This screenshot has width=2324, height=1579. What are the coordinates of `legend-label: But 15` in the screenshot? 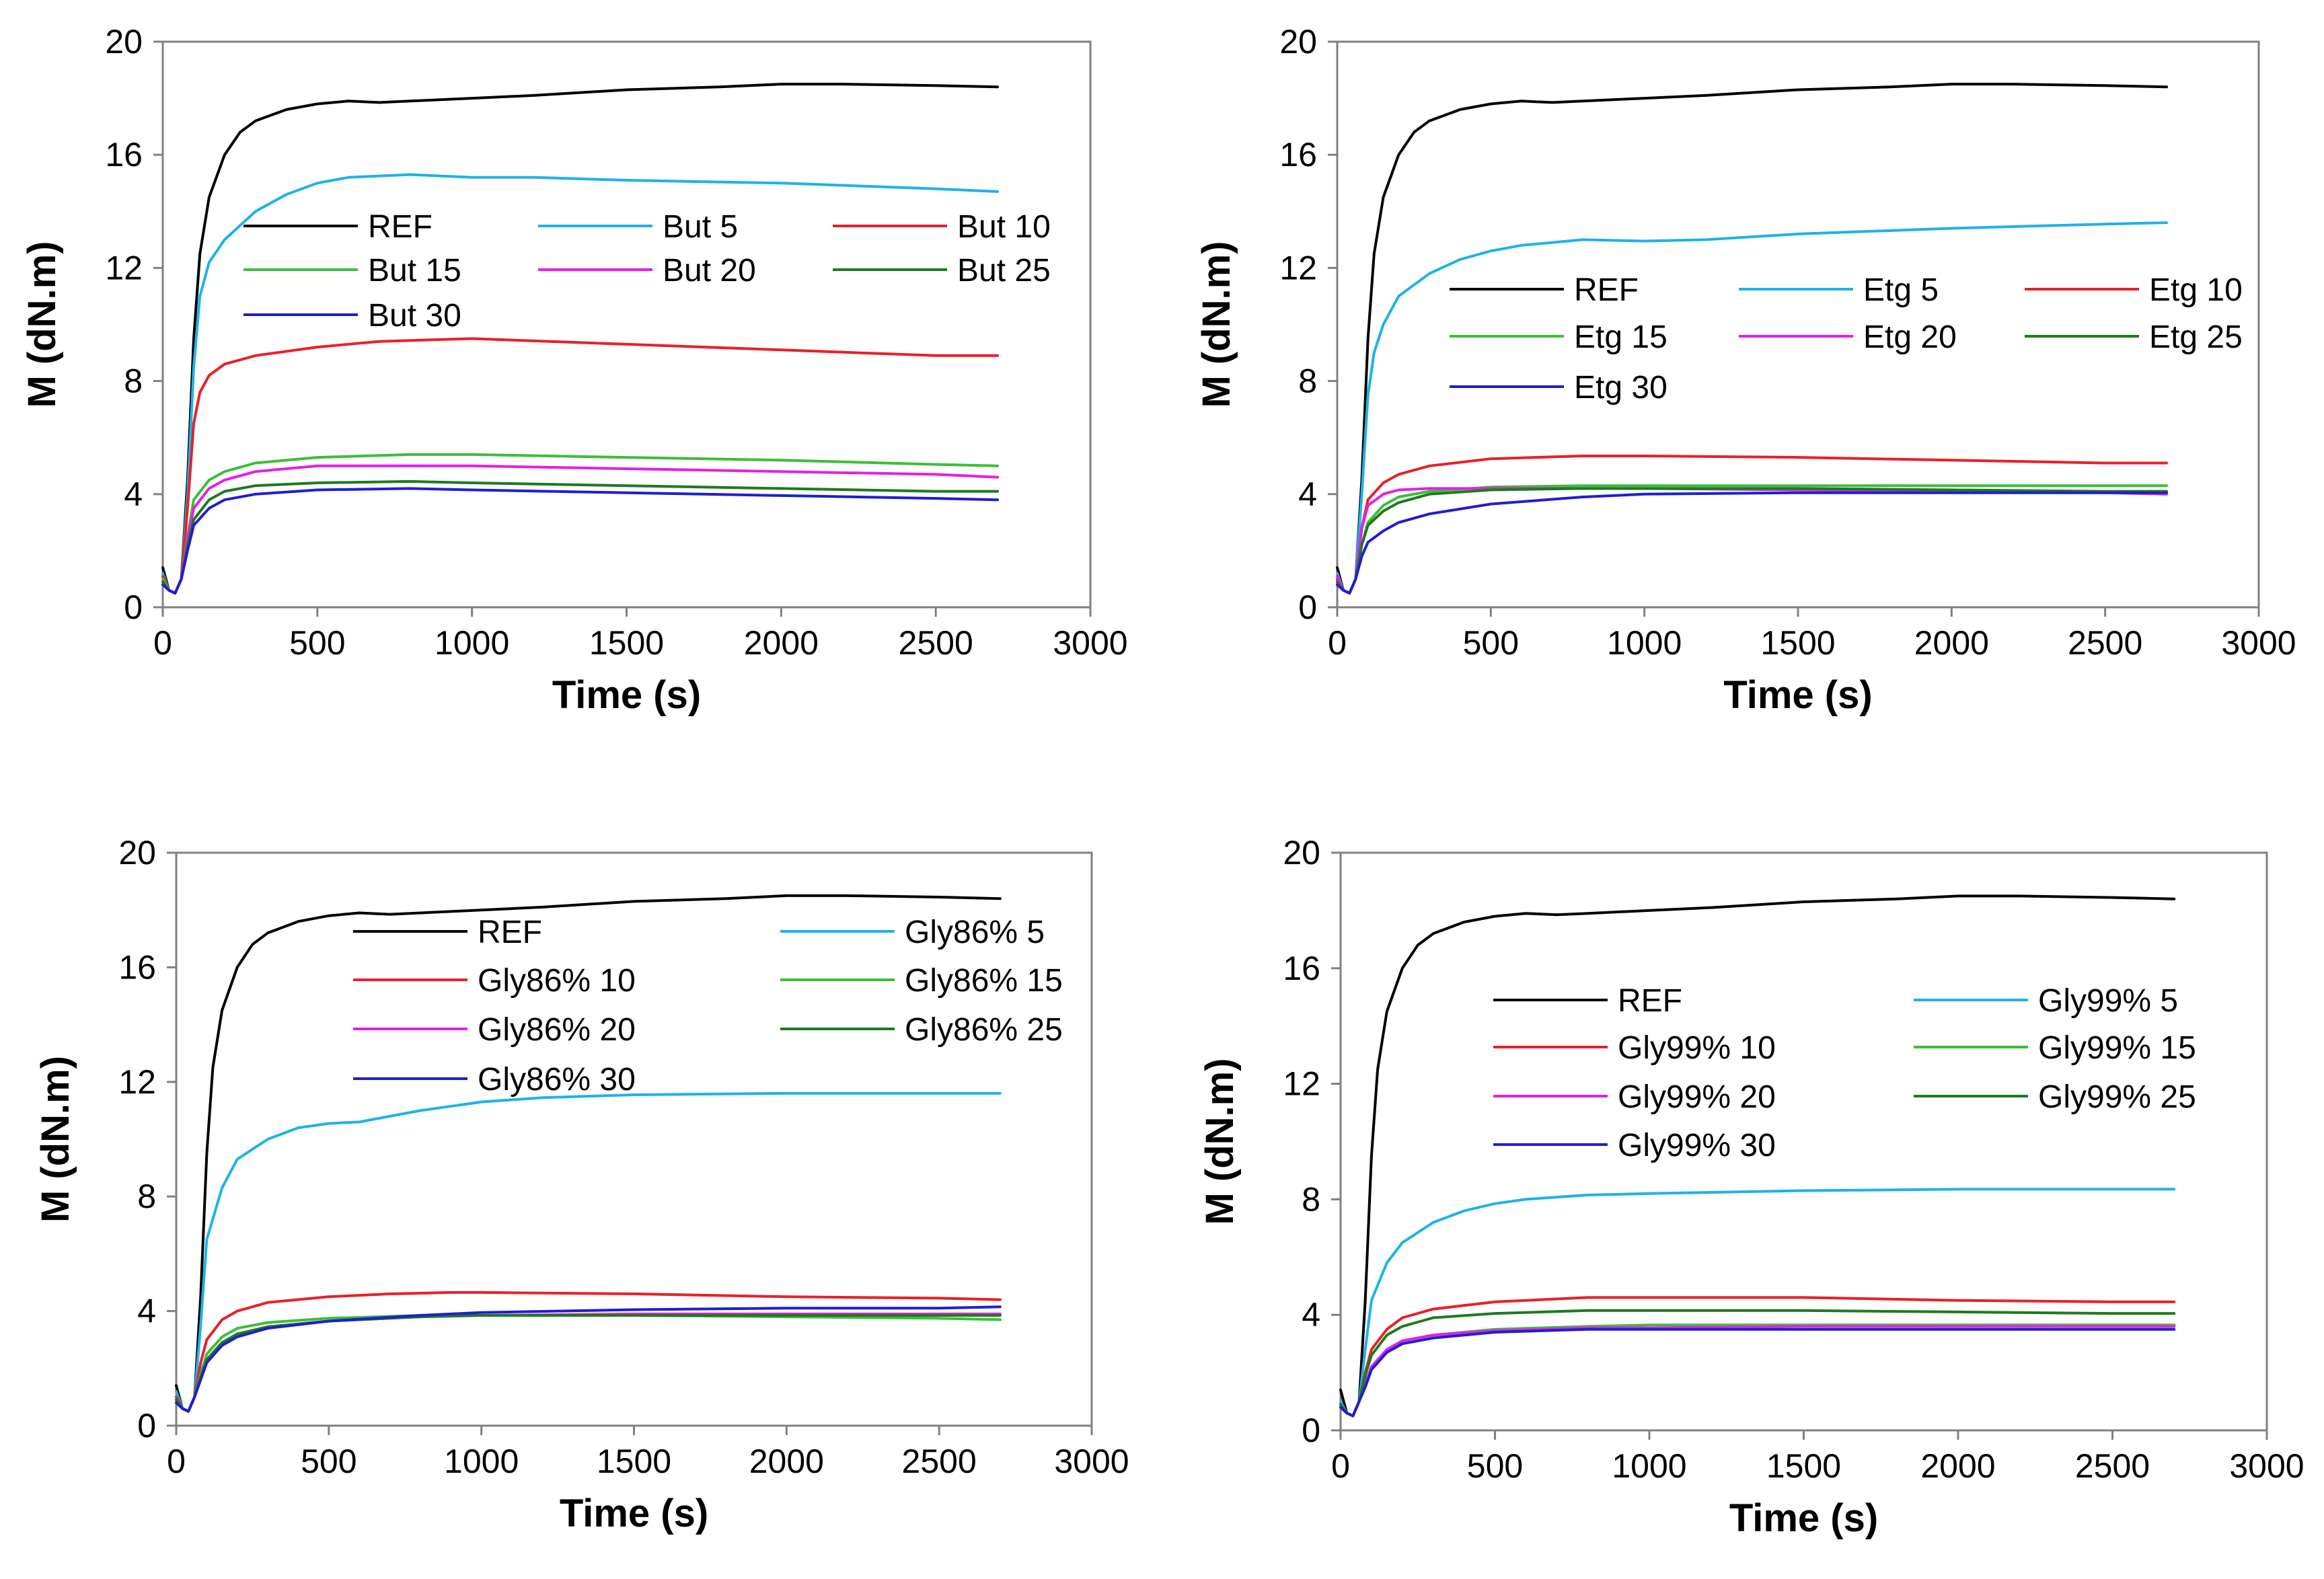 It's located at (414, 270).